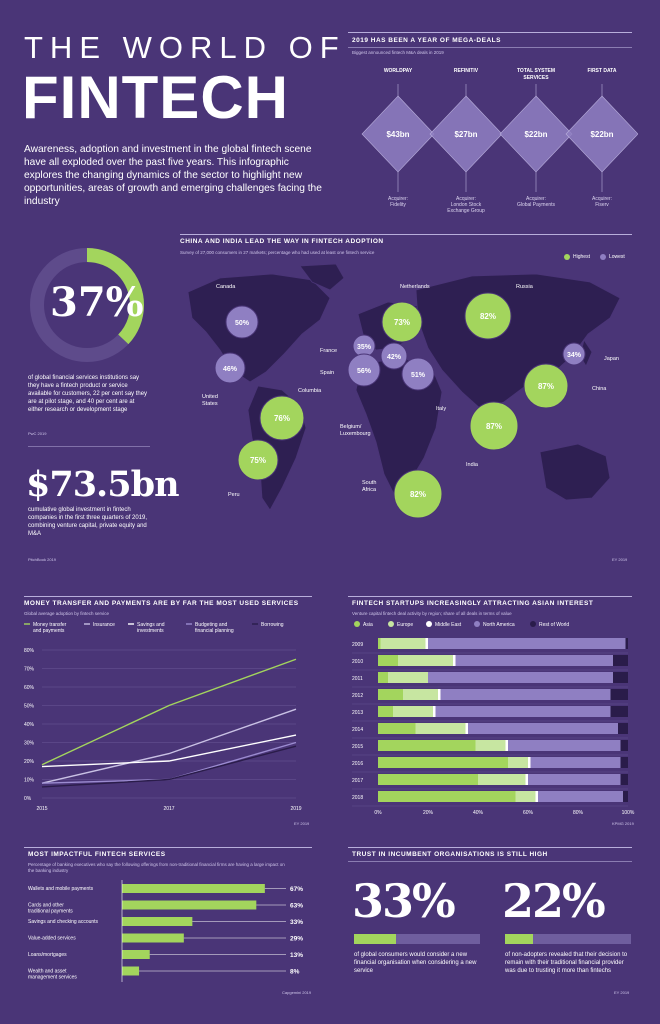  I want to click on deal-company: TOTAL SYSTEM SERVICES, so click(536, 74).